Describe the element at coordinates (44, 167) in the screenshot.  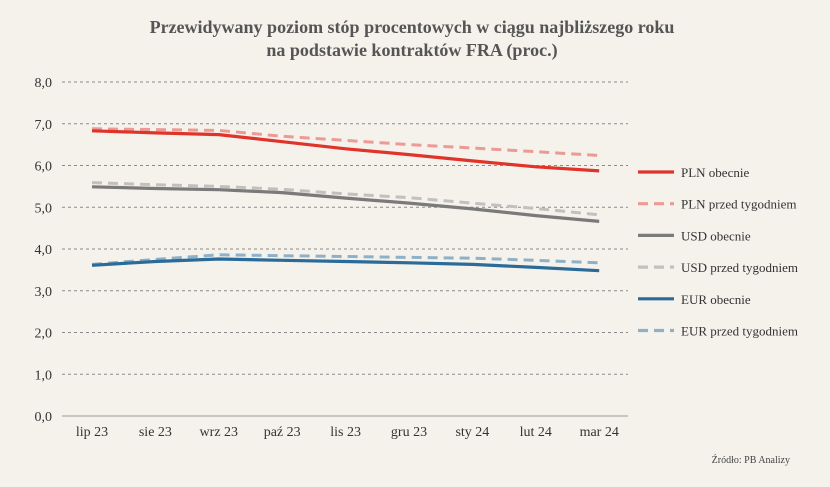
I see `y-tick-label: 6,0` at that location.